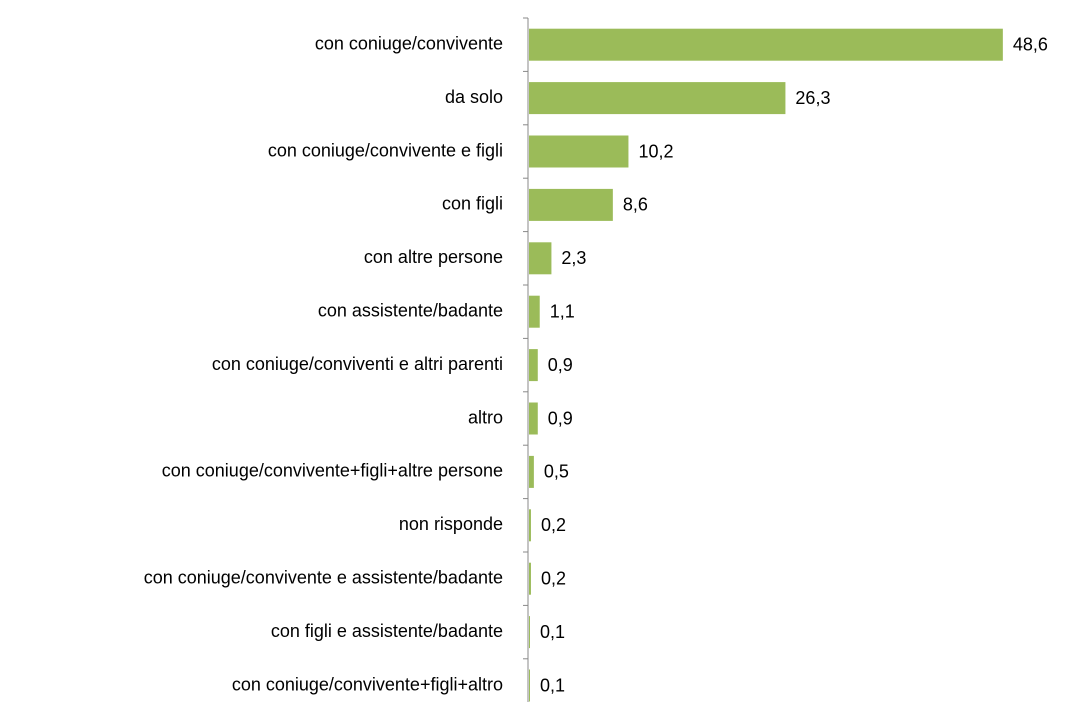 This screenshot has width=1068, height=702. I want to click on category-label: con figli, so click(472, 204).